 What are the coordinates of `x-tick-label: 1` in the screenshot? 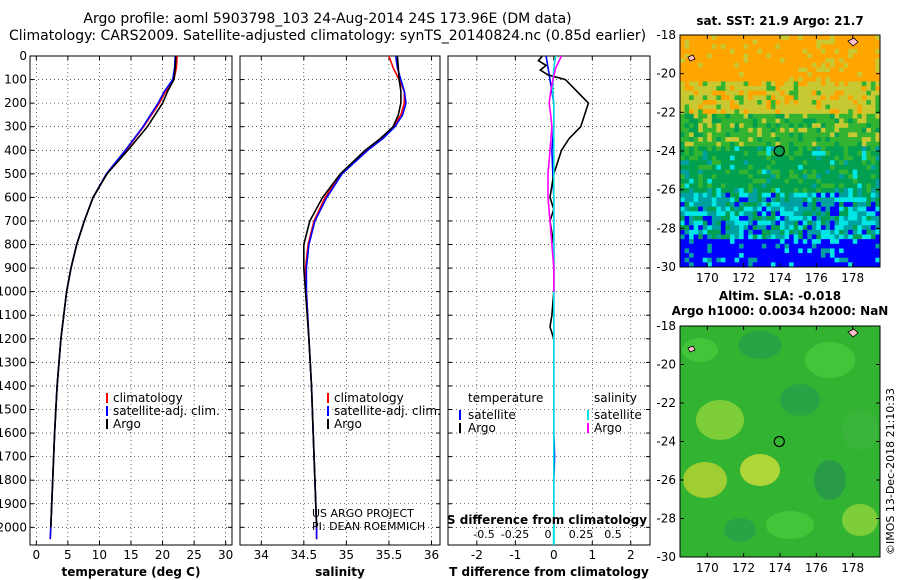 It's located at (592, 555).